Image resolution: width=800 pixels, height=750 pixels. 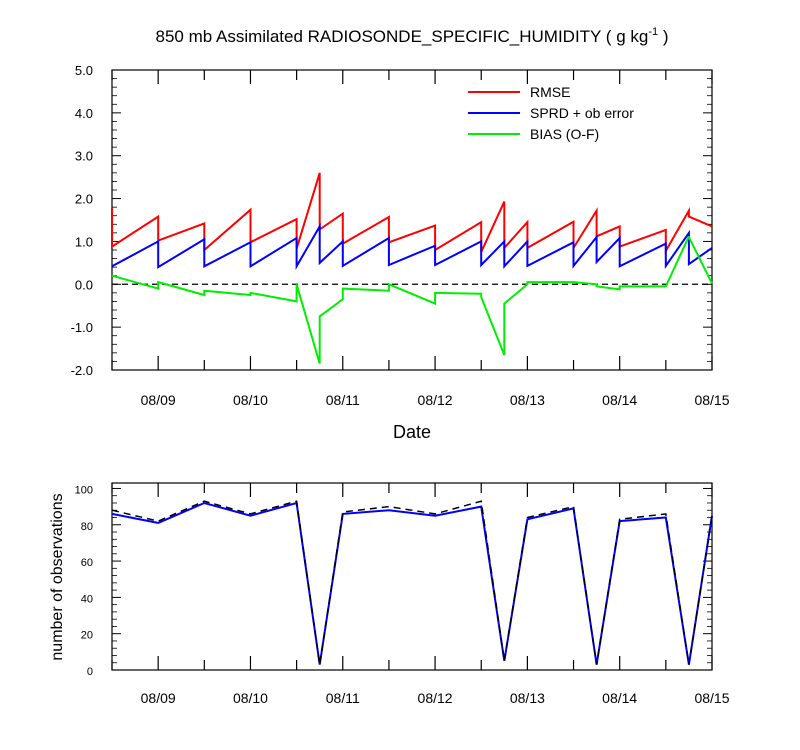 I want to click on top-x-tick-label: 08/12, so click(x=435, y=400).